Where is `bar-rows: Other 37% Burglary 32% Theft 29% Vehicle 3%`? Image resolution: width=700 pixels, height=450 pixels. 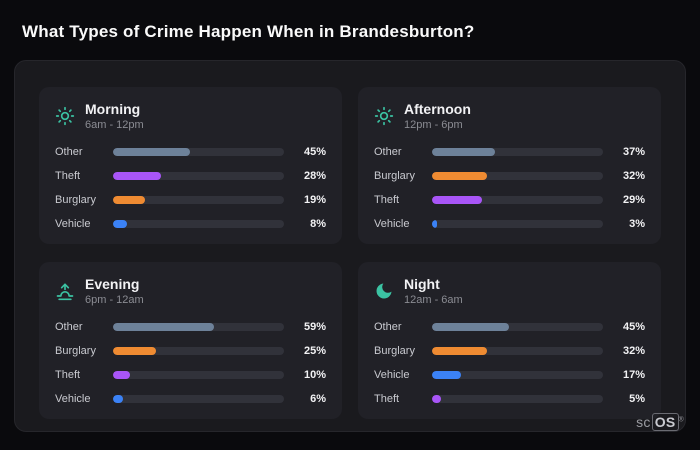
bar-rows: Other 37% Burglary 32% Theft 29% Vehicle 3% is located at coordinates (509, 188).